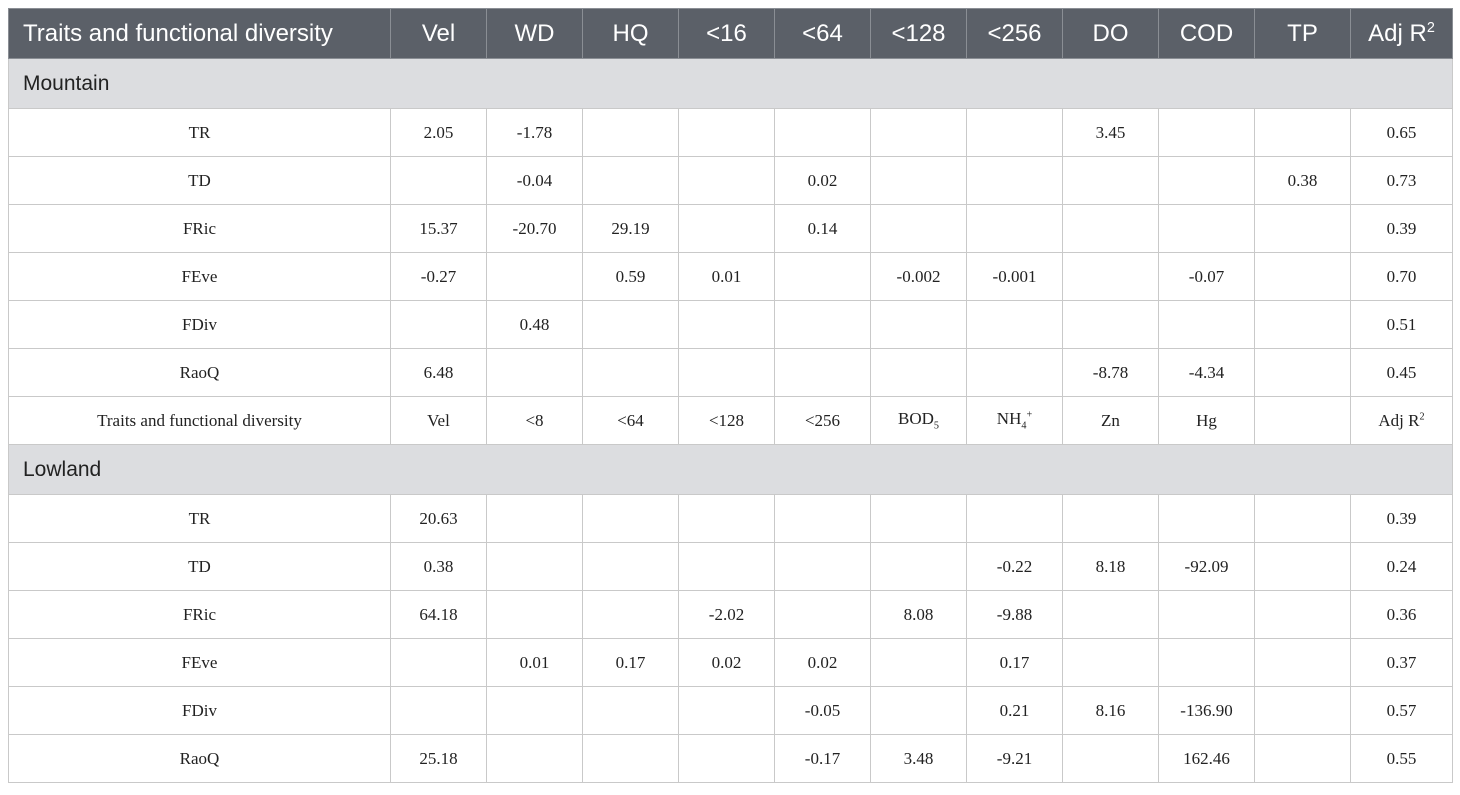 This screenshot has width=1460, height=795. Describe the element at coordinates (534, 420) in the screenshot. I see `header-cell: <8` at that location.